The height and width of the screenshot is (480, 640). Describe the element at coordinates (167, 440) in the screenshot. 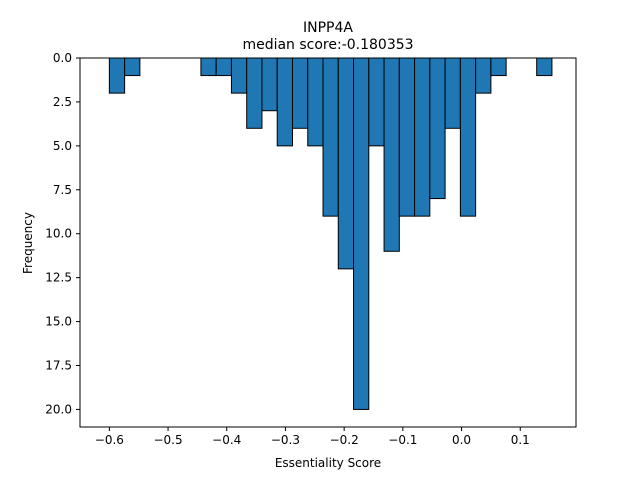

I see `x-tick-label: −0.5` at that location.